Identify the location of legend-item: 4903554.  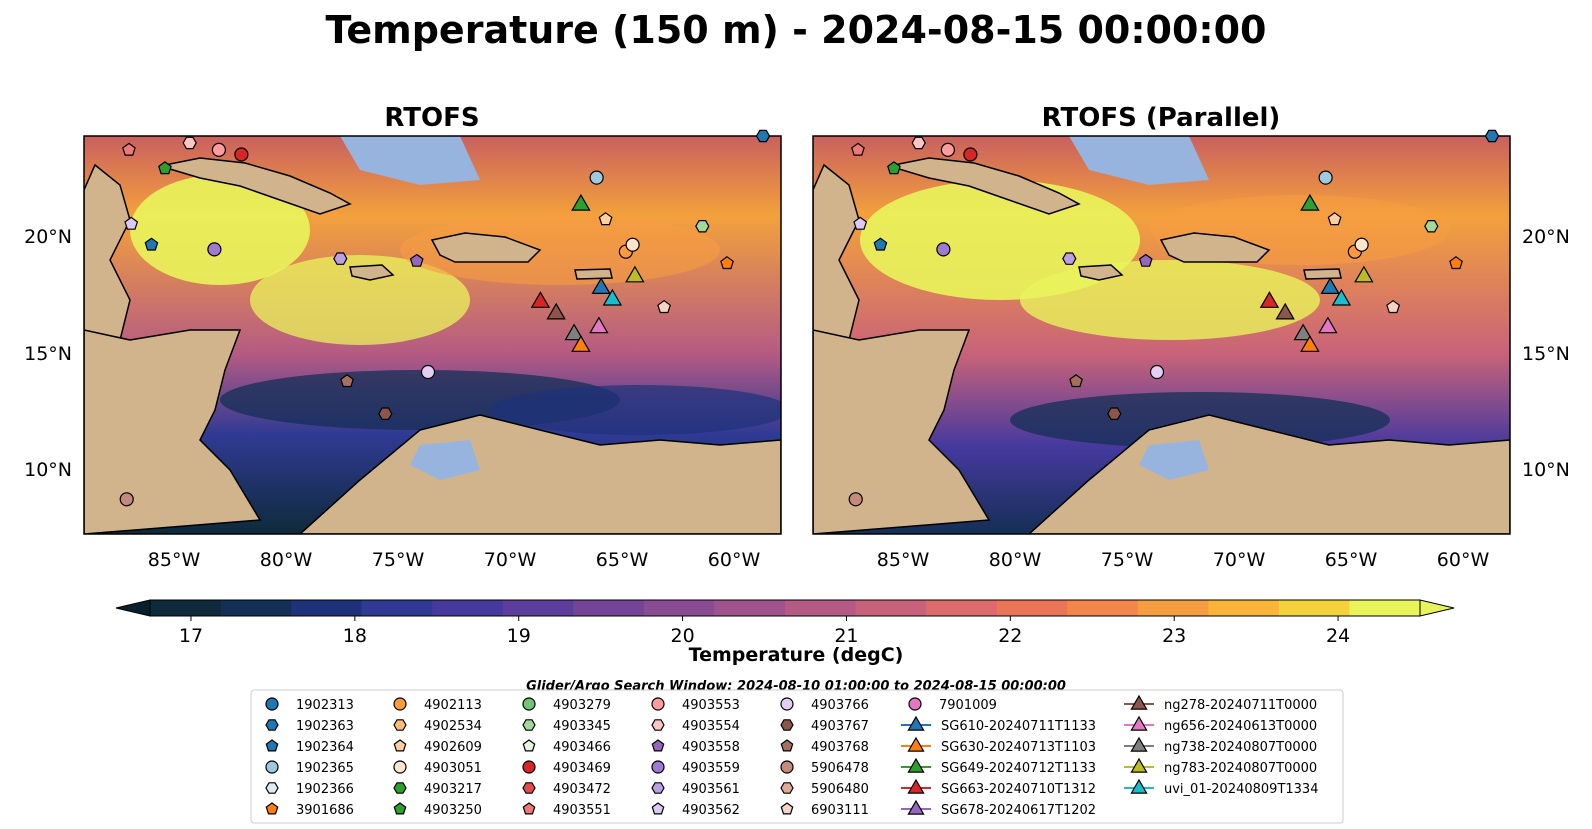
(695, 726).